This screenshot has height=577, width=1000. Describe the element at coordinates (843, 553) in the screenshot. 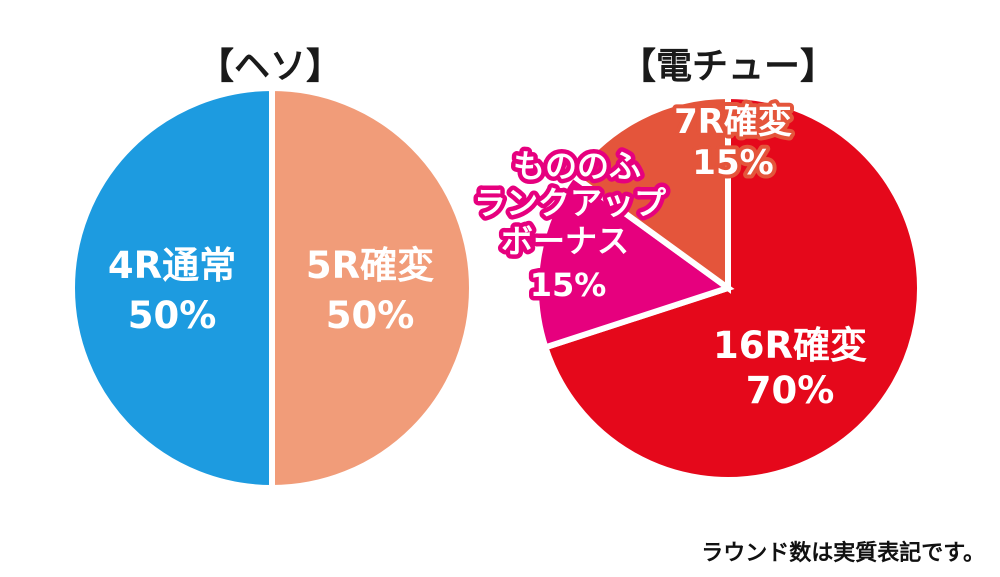

I see `footnote-text: ラウンド数は実質表記です。` at that location.